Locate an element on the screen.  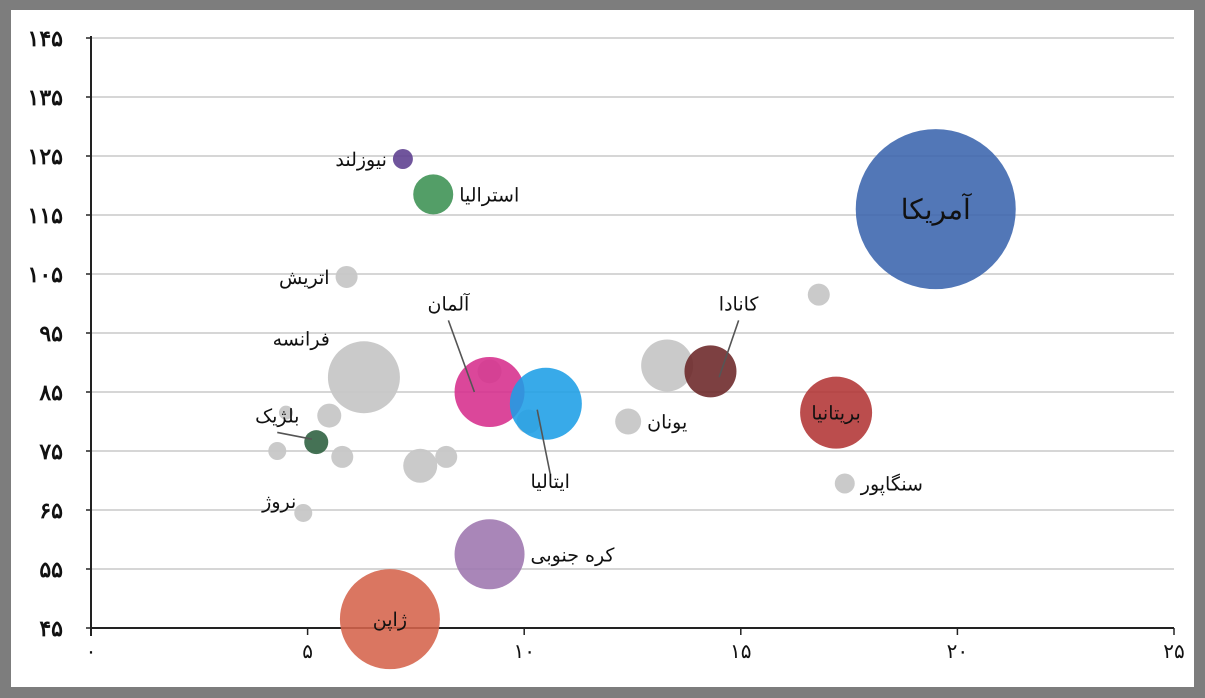
bubble-label: آمریکا is located at coordinates (936, 209).